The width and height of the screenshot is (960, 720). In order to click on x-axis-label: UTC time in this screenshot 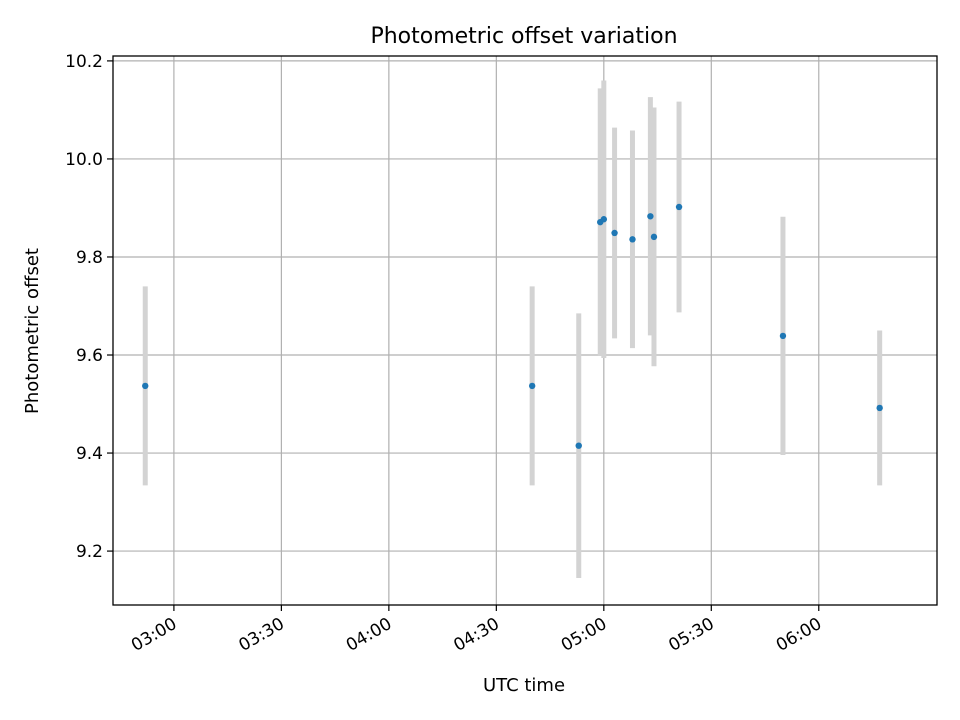, I will do `click(524, 685)`.